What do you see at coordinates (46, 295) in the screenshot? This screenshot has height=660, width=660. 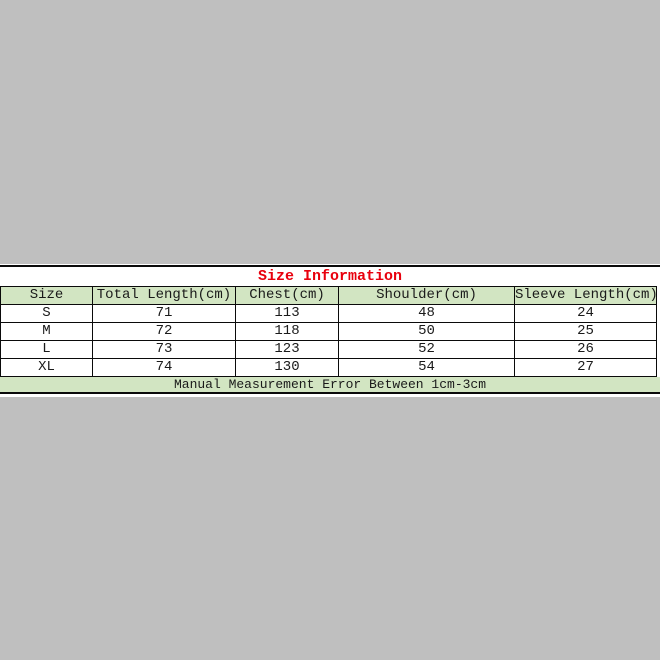 I see `header-cell-size: Size` at bounding box center [46, 295].